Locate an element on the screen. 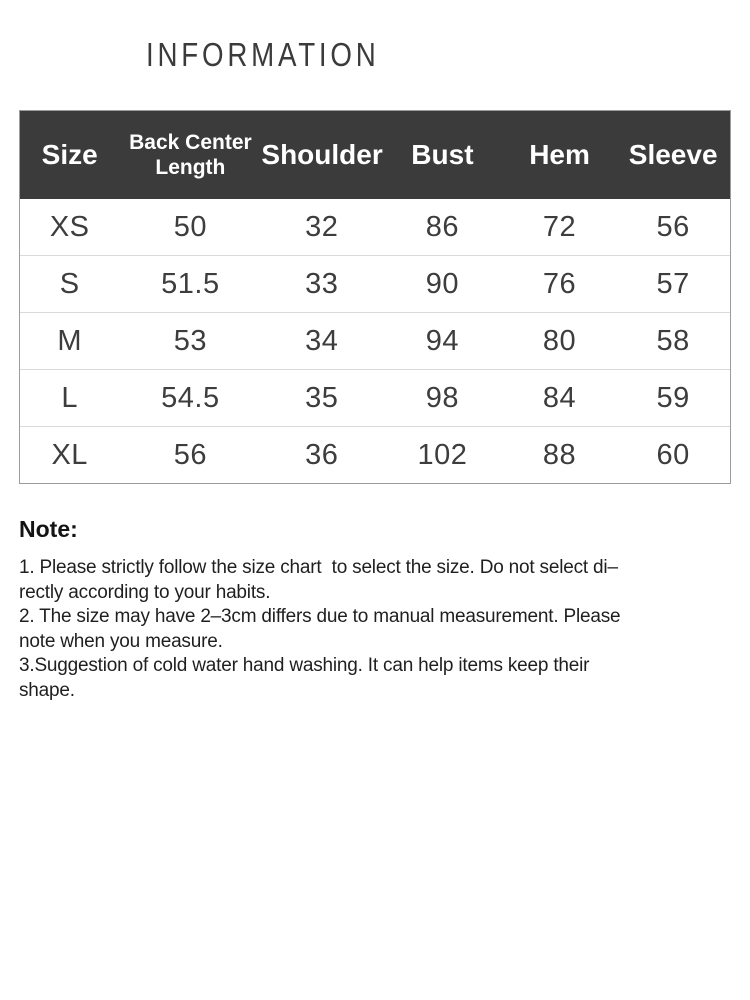 The image size is (750, 1000). note-line: rectly according to your habits. is located at coordinates (145, 592).